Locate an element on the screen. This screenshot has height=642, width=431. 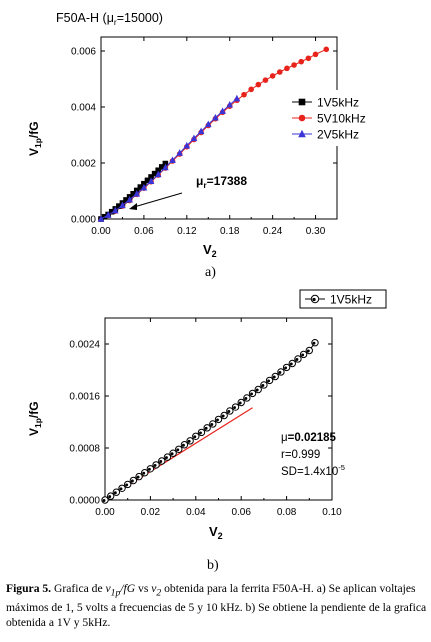
chart-b-series-0-point-8-dot is located at coordinates (149, 469).